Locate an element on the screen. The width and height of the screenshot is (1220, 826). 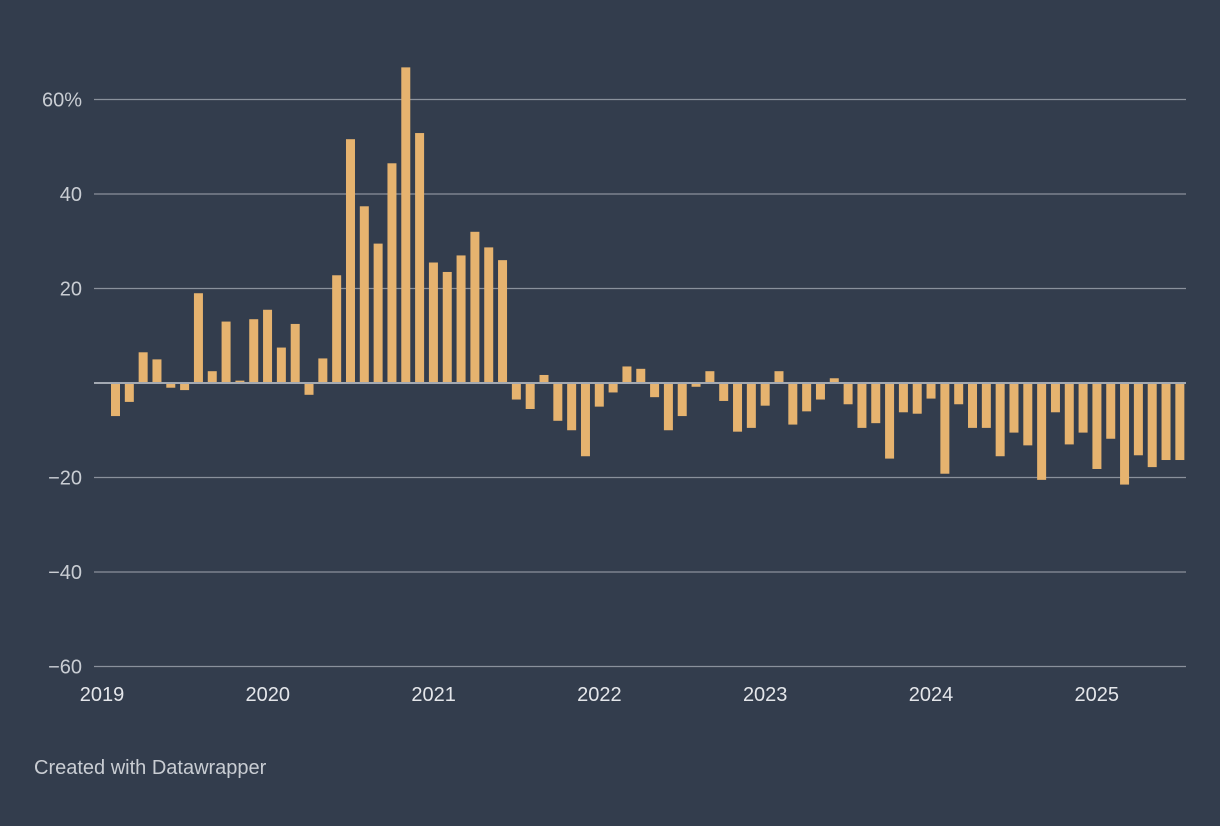
y-tick-label: 60% is located at coordinates (62, 101).